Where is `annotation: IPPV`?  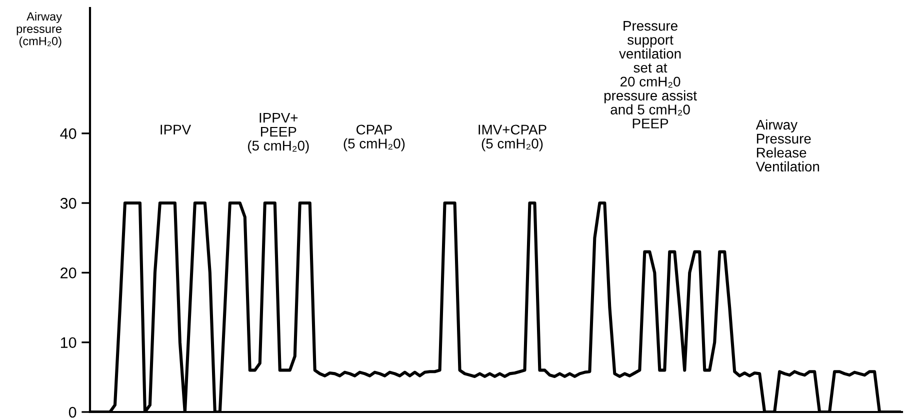 annotation: IPPV is located at coordinates (176, 129).